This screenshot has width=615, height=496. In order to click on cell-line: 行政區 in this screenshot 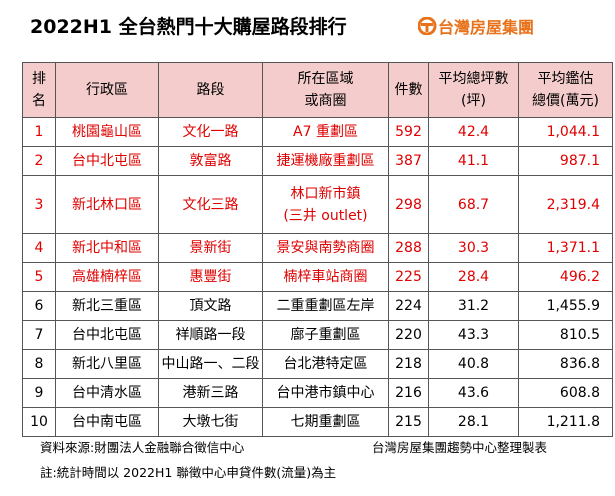, I will do `click(107, 90)`.